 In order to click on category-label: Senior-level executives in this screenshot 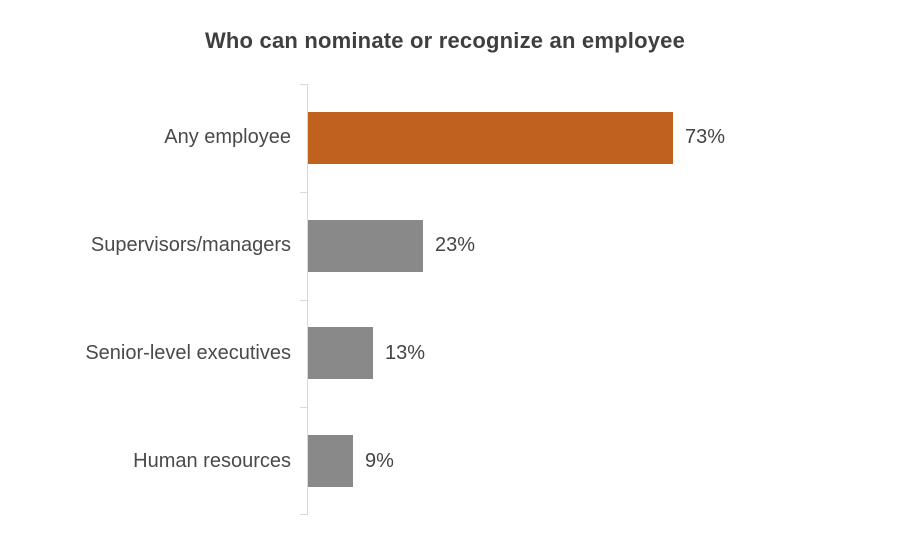, I will do `click(188, 352)`.